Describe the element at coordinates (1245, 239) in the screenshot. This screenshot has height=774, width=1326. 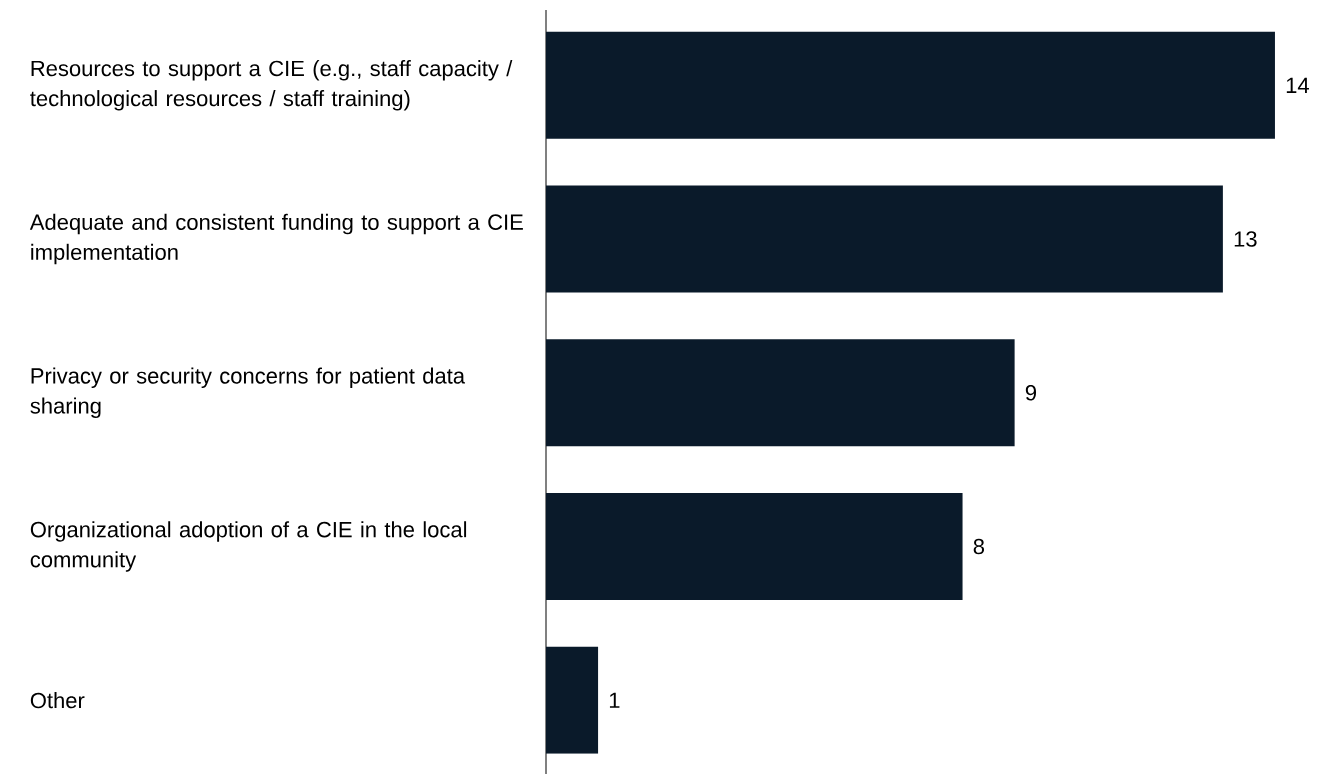
I see `data-label: 13` at that location.